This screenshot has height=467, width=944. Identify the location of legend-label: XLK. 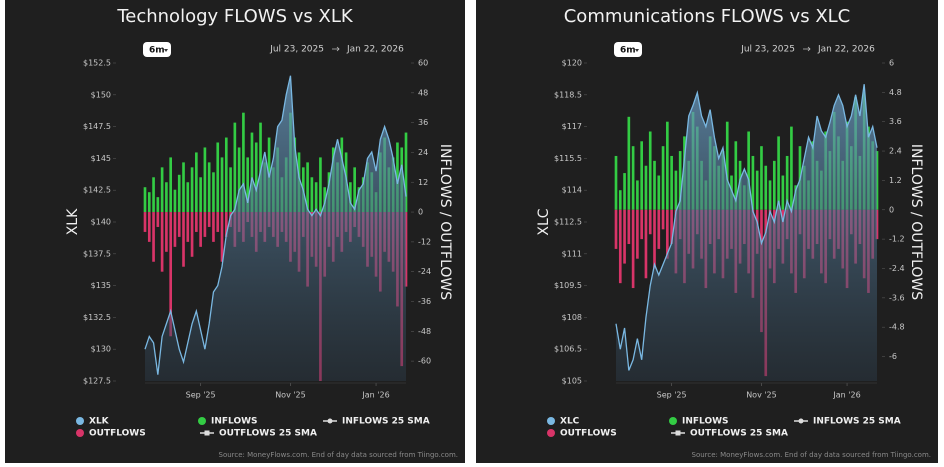
(99, 422).